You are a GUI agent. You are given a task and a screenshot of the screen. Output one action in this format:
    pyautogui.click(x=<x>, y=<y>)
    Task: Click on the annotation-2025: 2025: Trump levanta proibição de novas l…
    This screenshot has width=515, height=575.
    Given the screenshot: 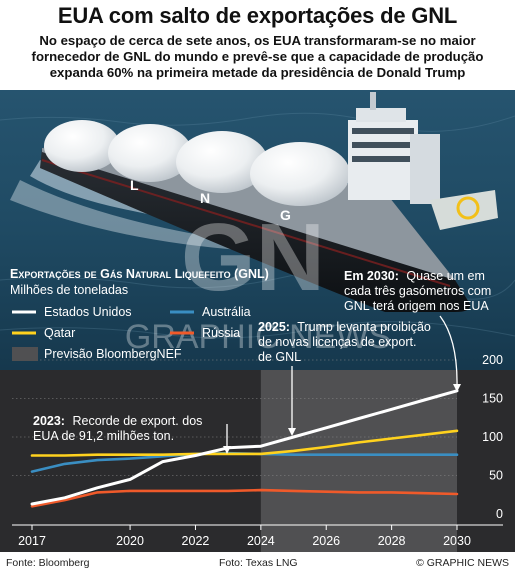 What is the action you would take?
    pyautogui.click(x=344, y=378)
    